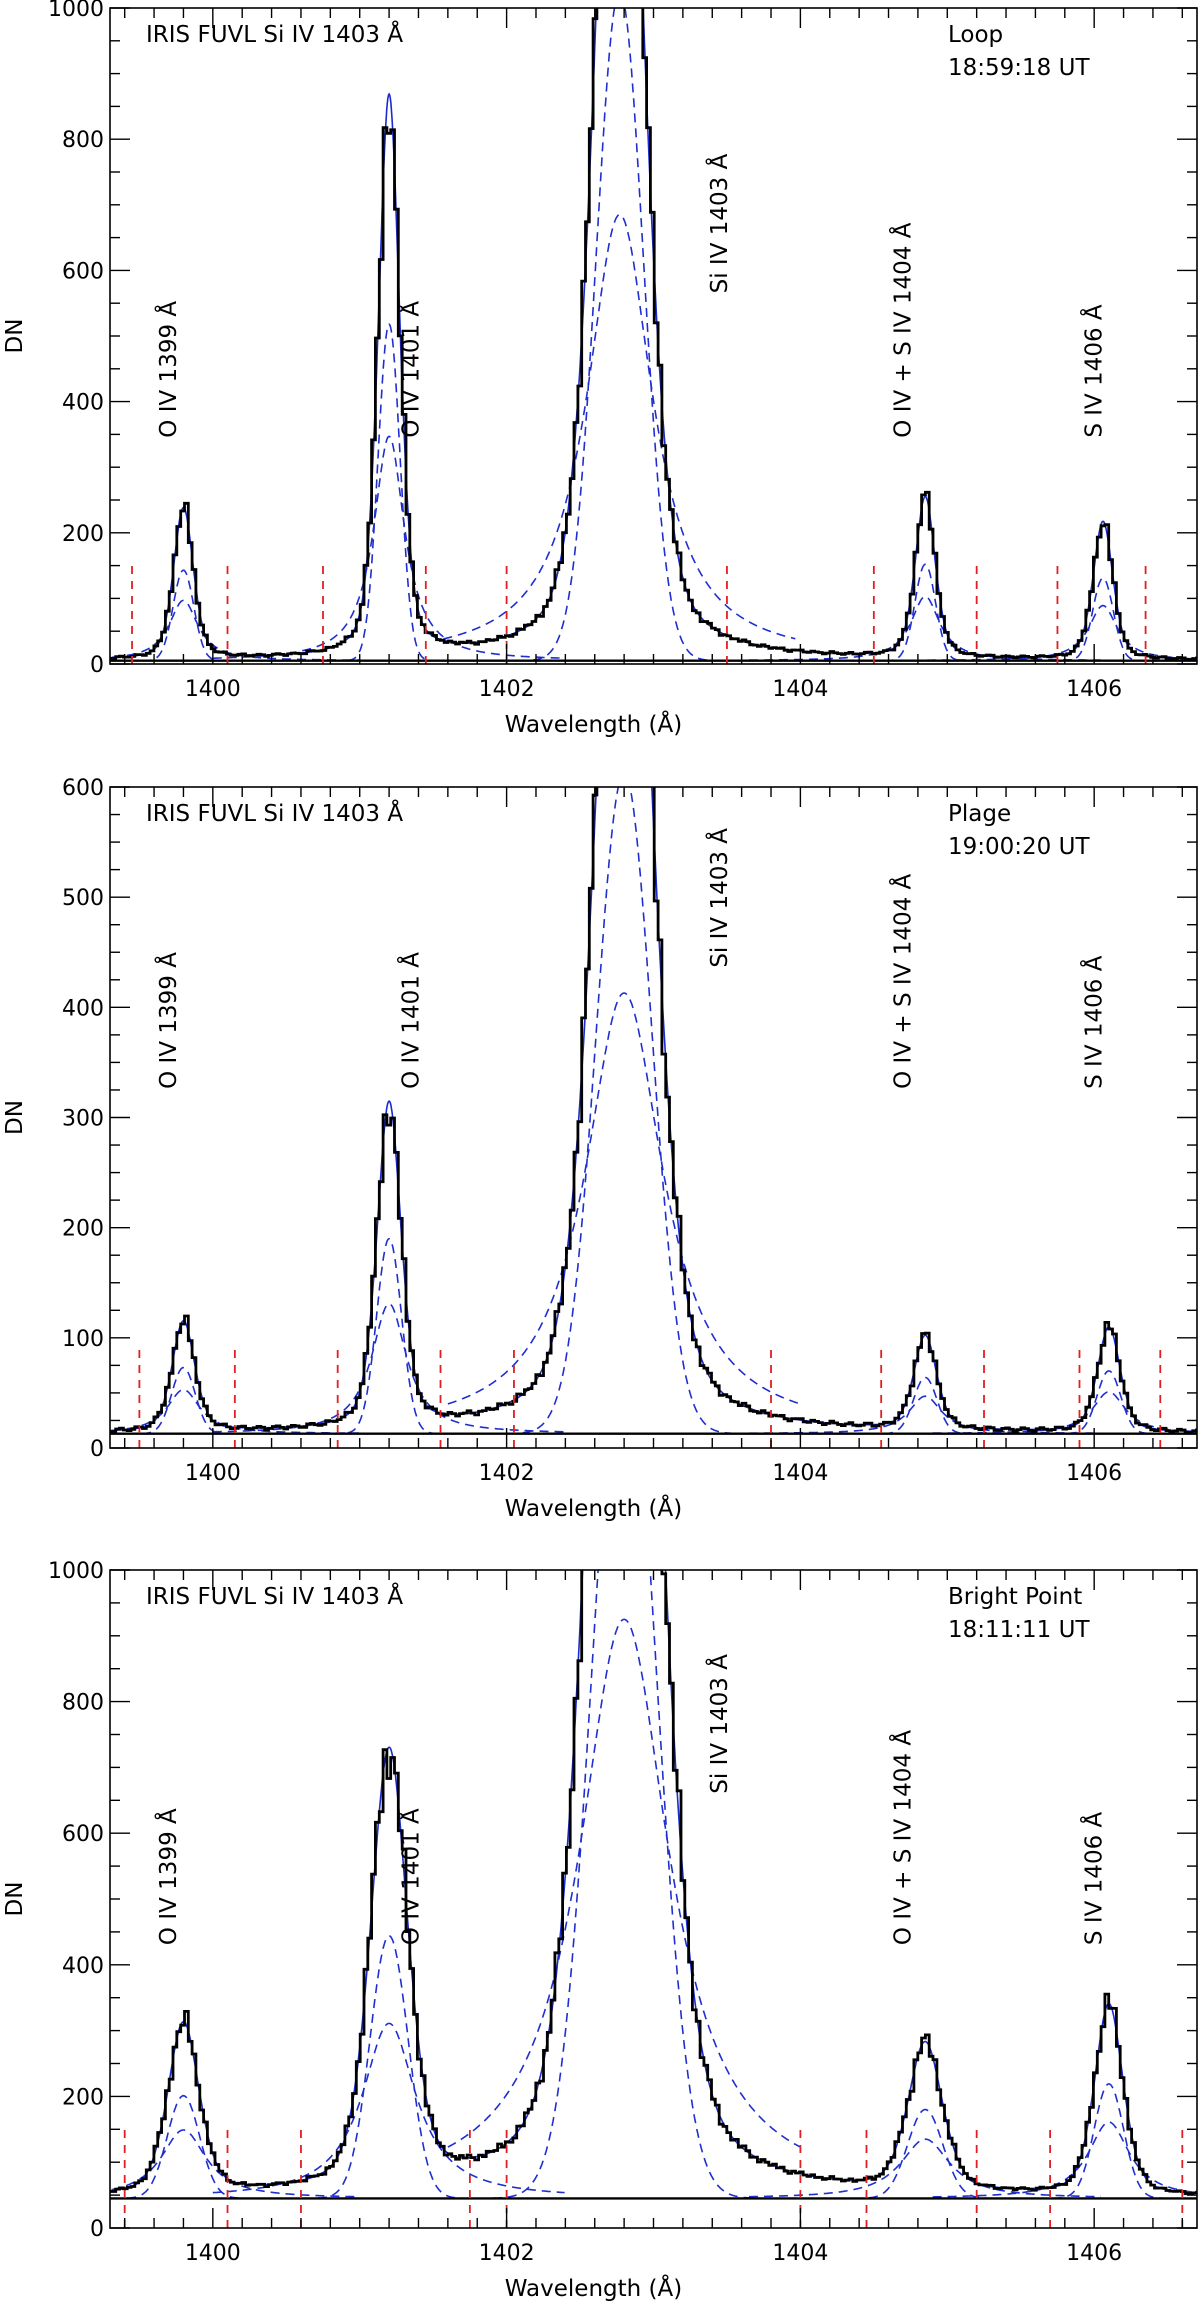 The image size is (1200, 2312). I want to click on time-label: 18:59:18 UT, so click(1019, 68).